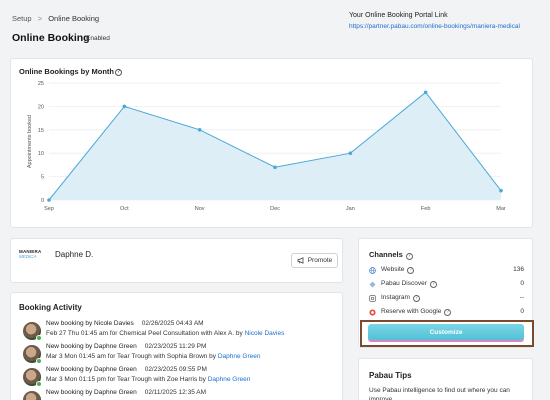 This screenshot has width=550, height=400. What do you see at coordinates (372, 284) in the screenshot?
I see `diamond-icon` at bounding box center [372, 284].